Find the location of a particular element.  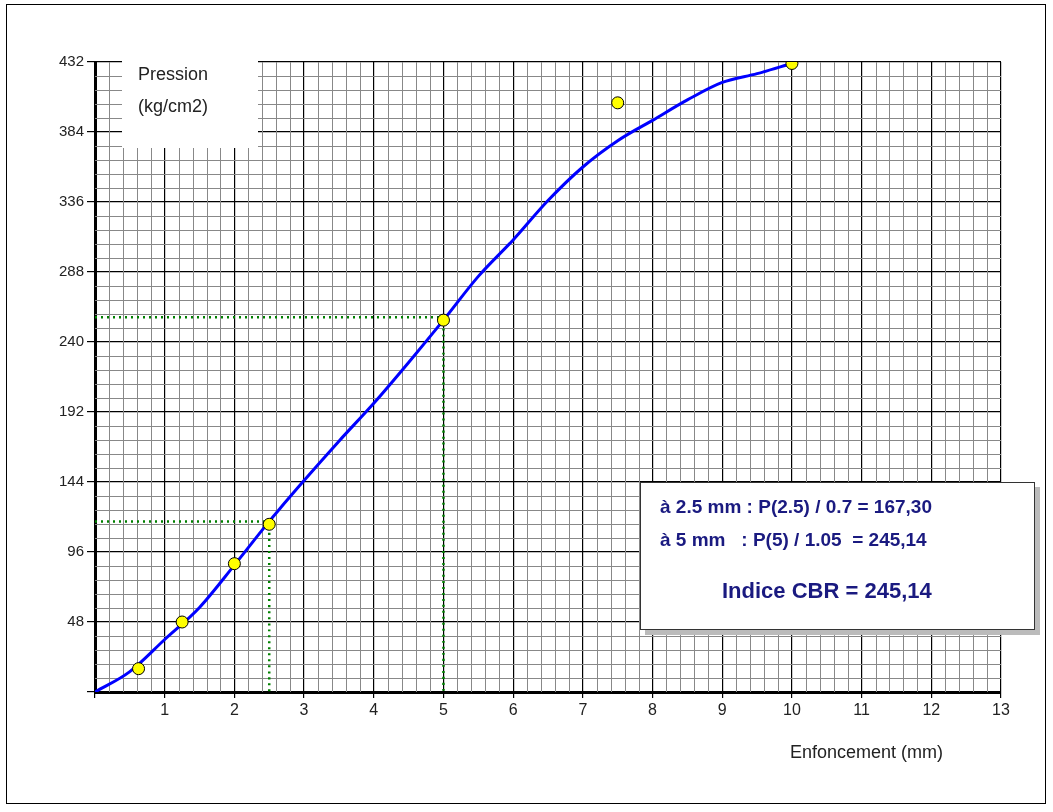

x-tick-label: 4 is located at coordinates (374, 710).